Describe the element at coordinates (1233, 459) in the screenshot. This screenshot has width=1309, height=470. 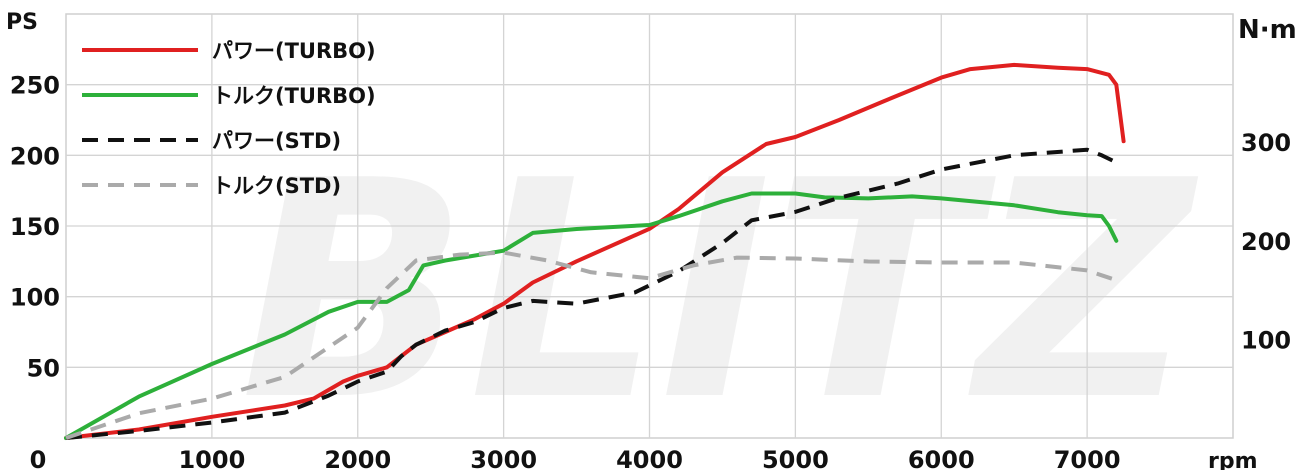
I see `x-unit-label: rpm` at that location.